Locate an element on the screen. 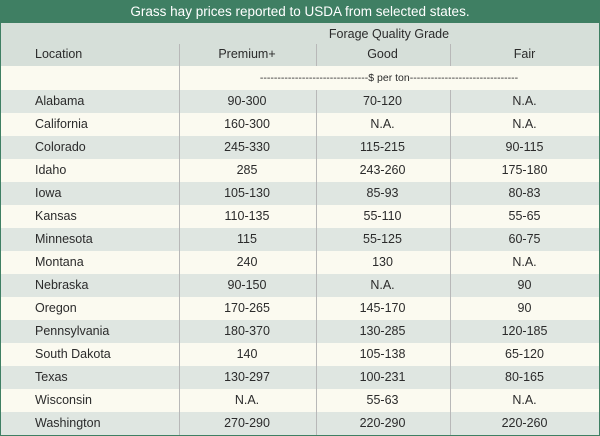 This screenshot has width=600, height=436. location-cell: Wisconsin is located at coordinates (63, 400).